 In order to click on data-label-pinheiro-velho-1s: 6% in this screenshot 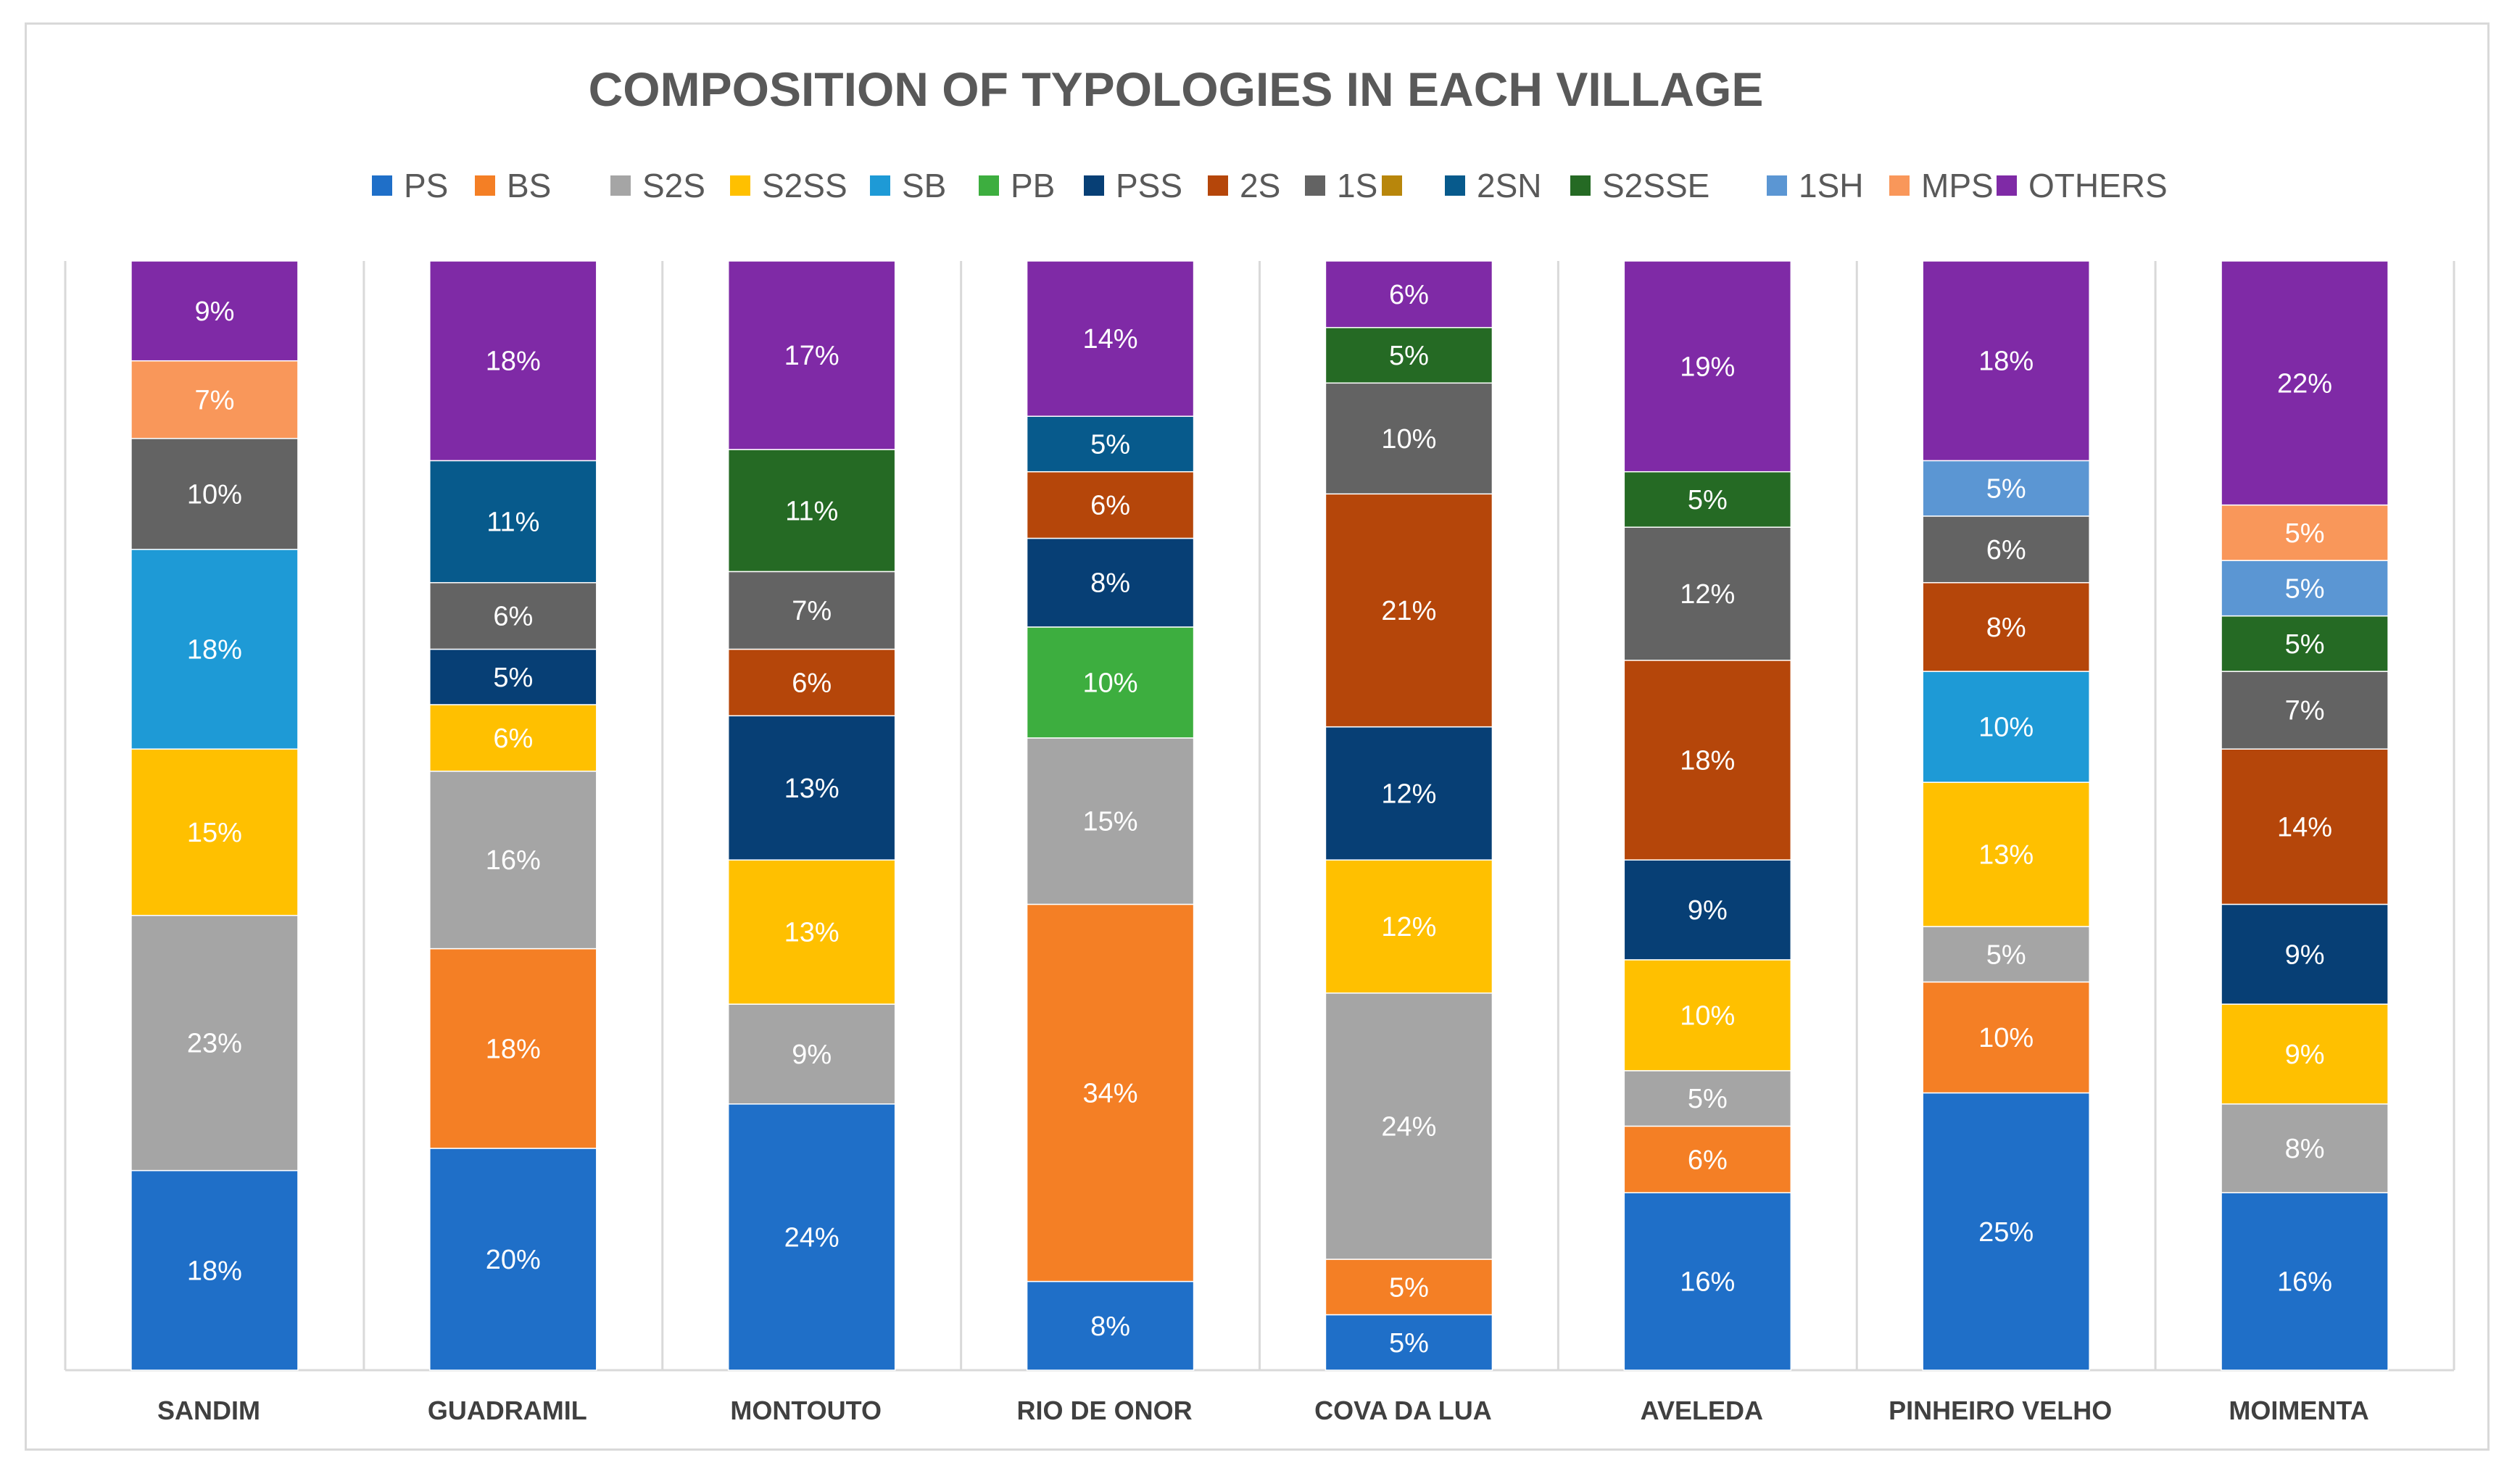, I will do `click(2006, 550)`.